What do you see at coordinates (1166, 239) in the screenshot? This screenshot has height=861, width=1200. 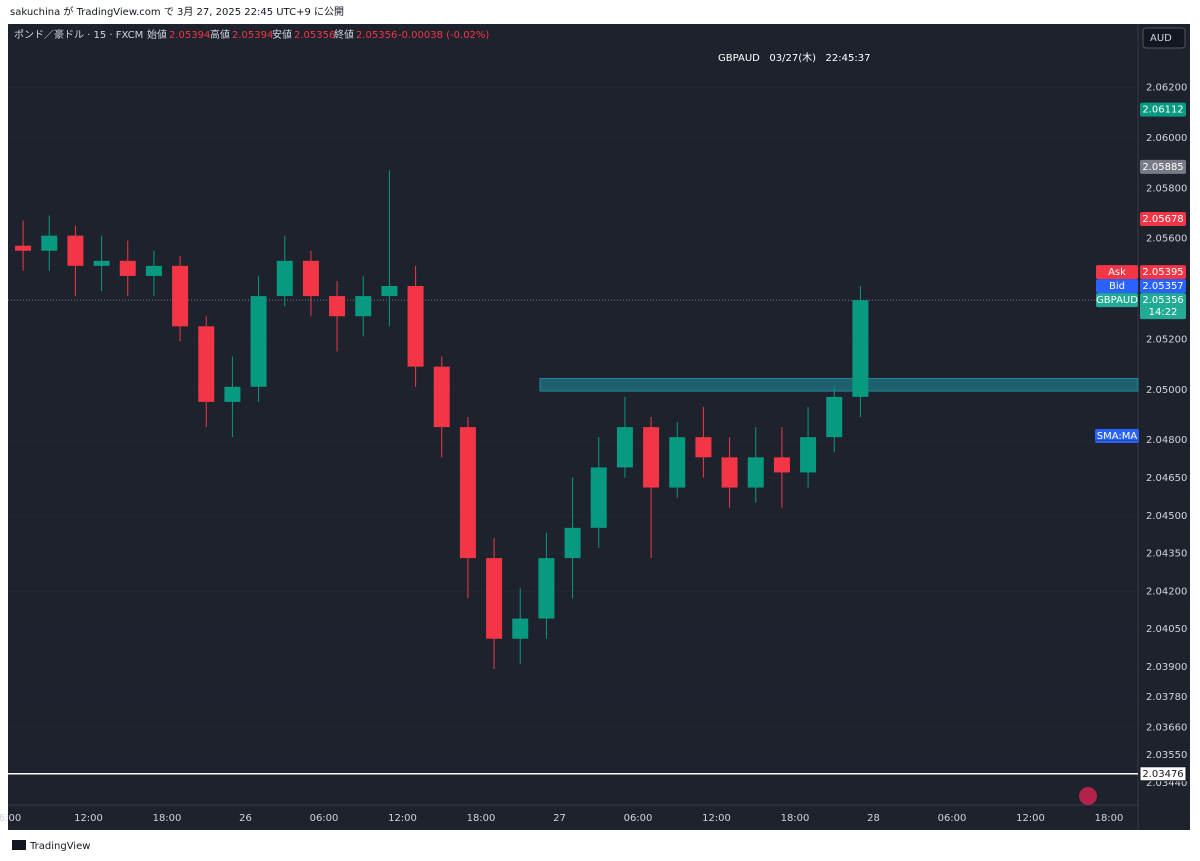 I see `y-tick-label: 2.05600` at bounding box center [1166, 239].